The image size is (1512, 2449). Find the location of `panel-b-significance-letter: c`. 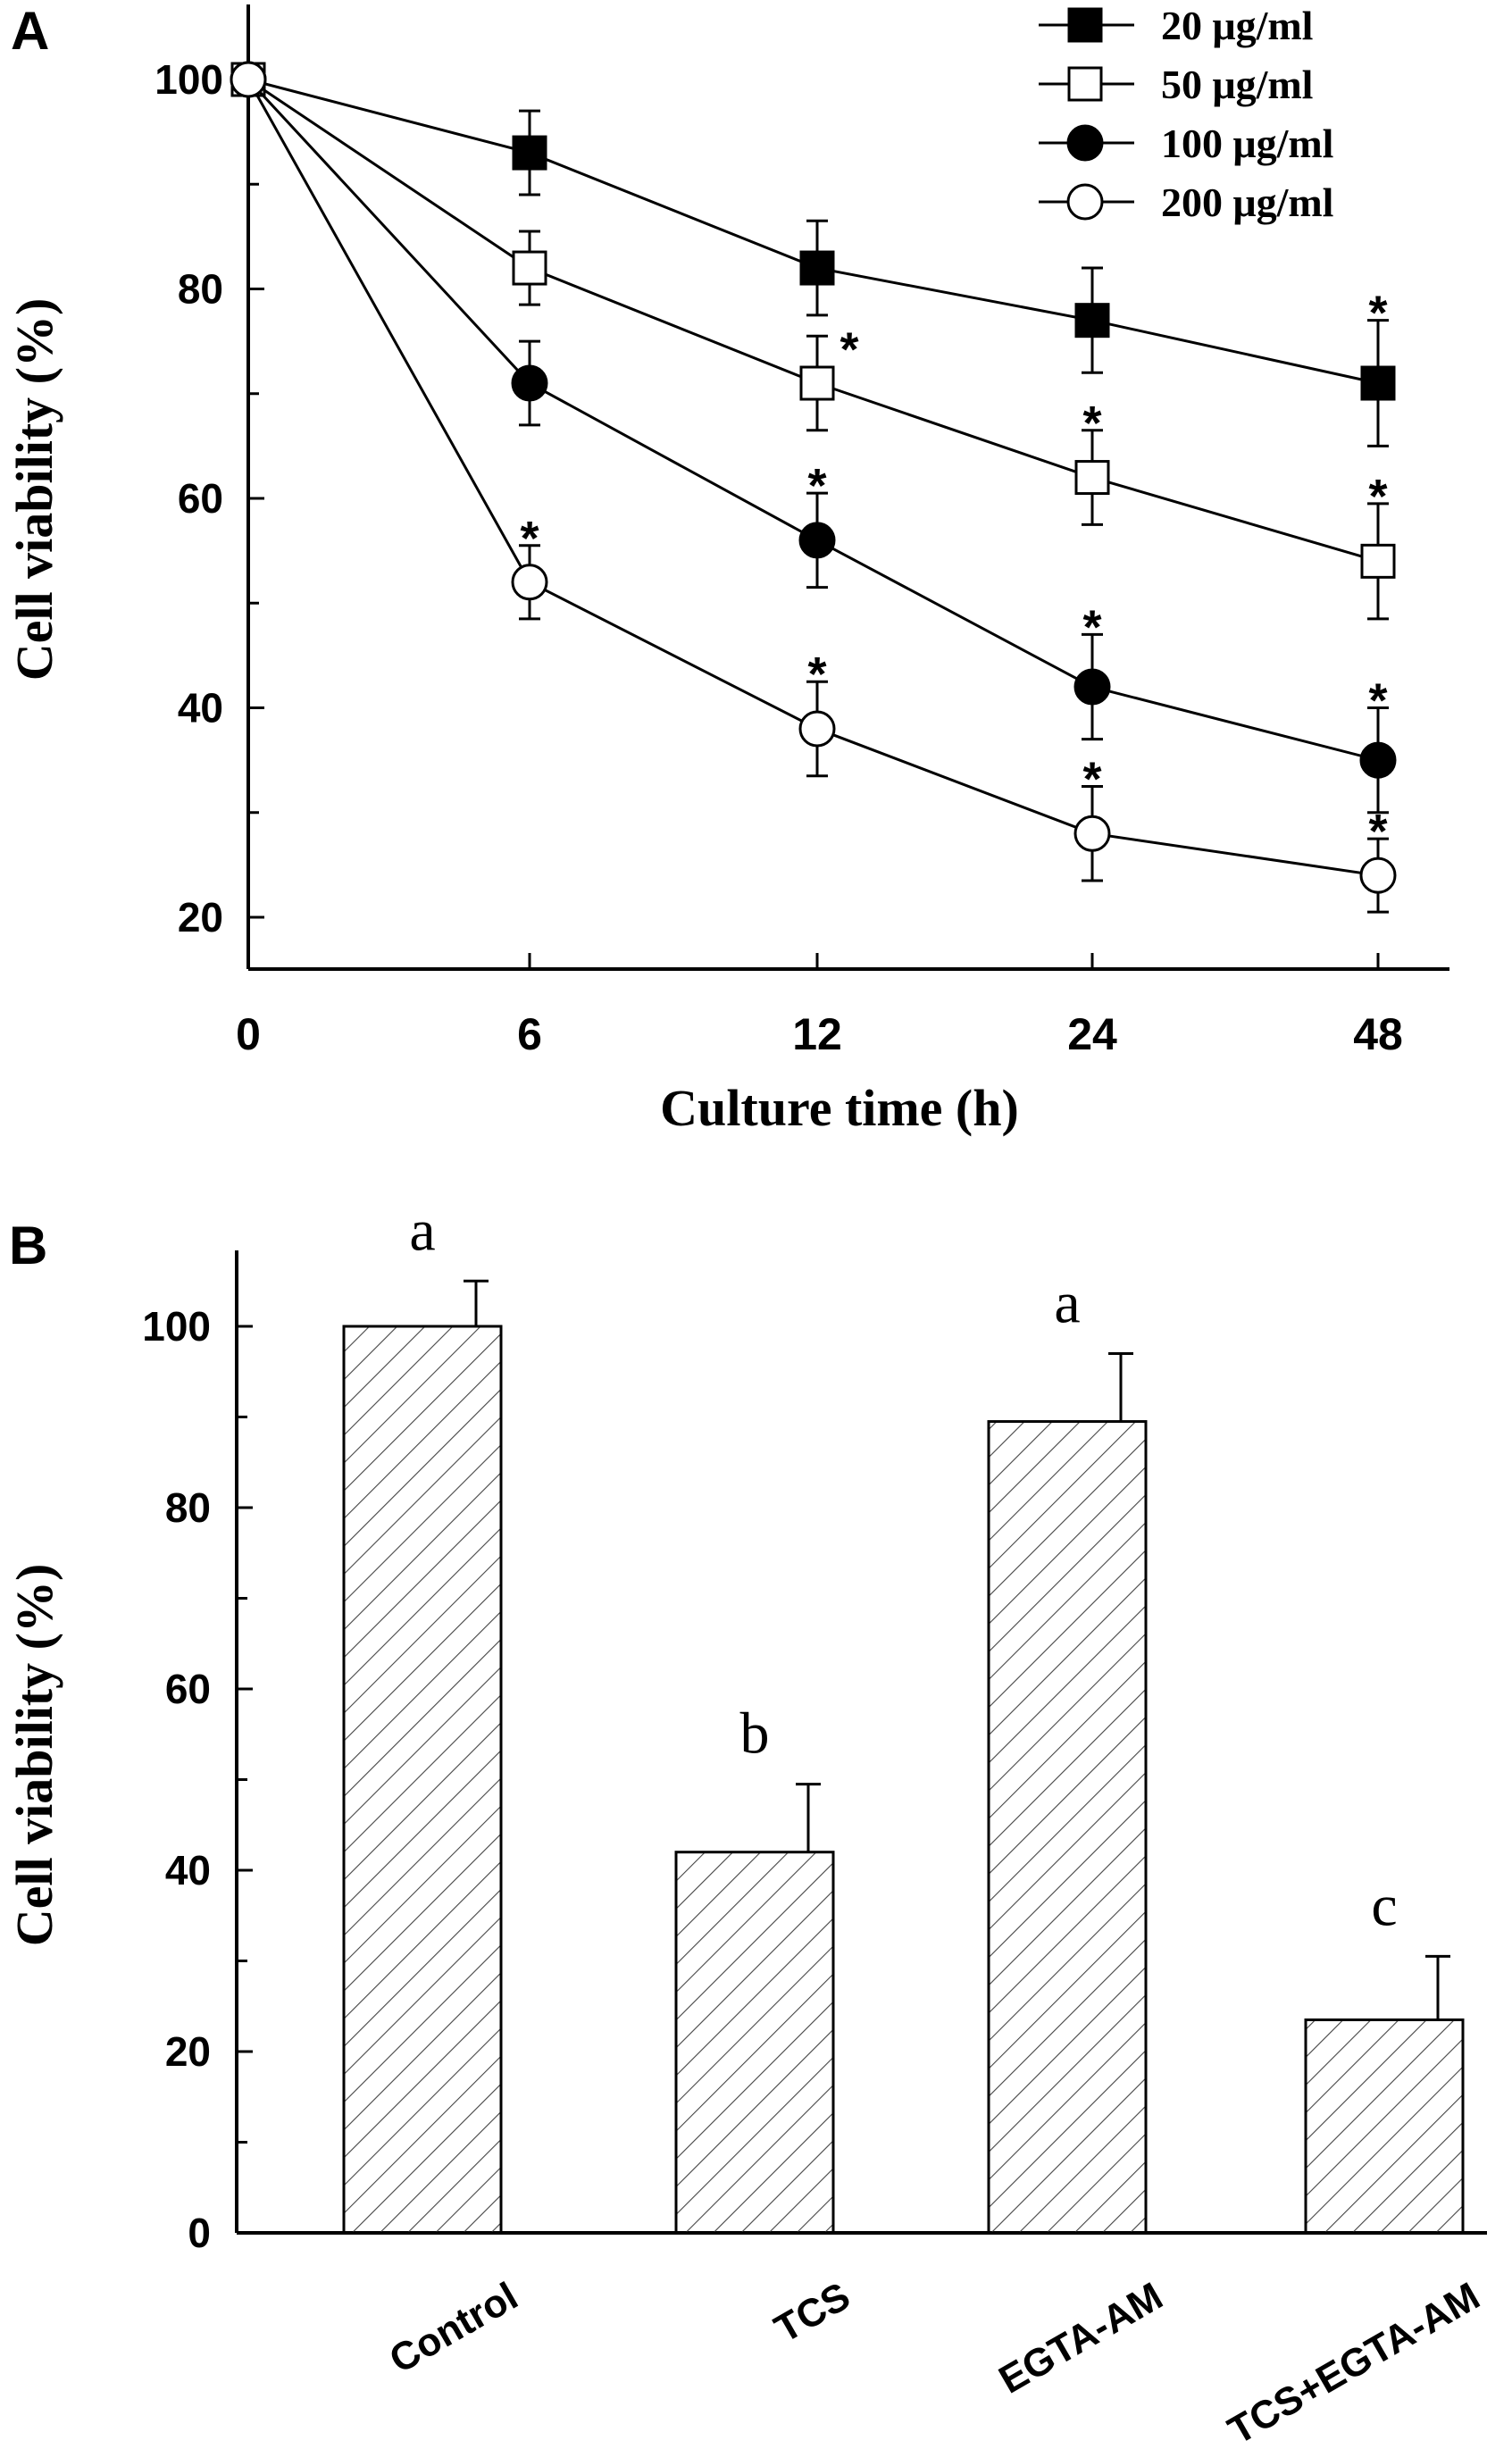

panel-b-significance-letter: c is located at coordinates (1384, 1905).